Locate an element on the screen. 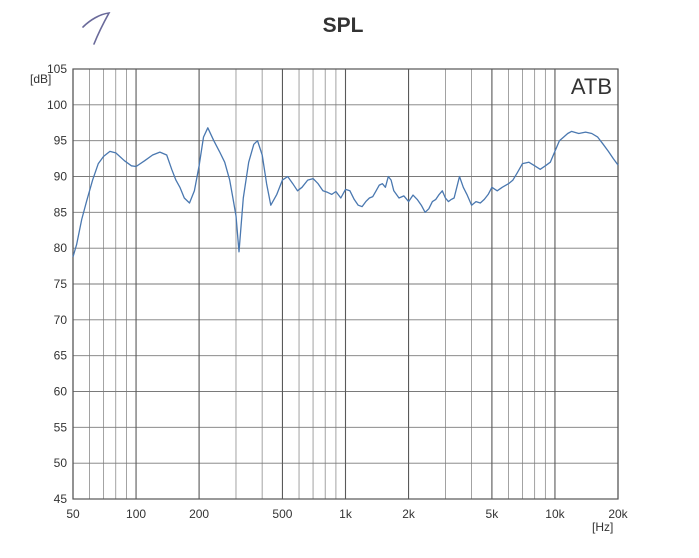 The height and width of the screenshot is (558, 699). y-tick-label: 70 is located at coordinates (61, 320).